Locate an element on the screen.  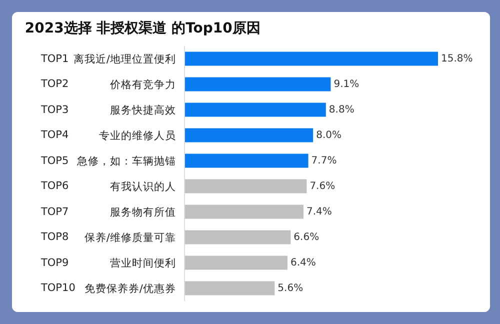
text: TOP10 is located at coordinates (58, 288).